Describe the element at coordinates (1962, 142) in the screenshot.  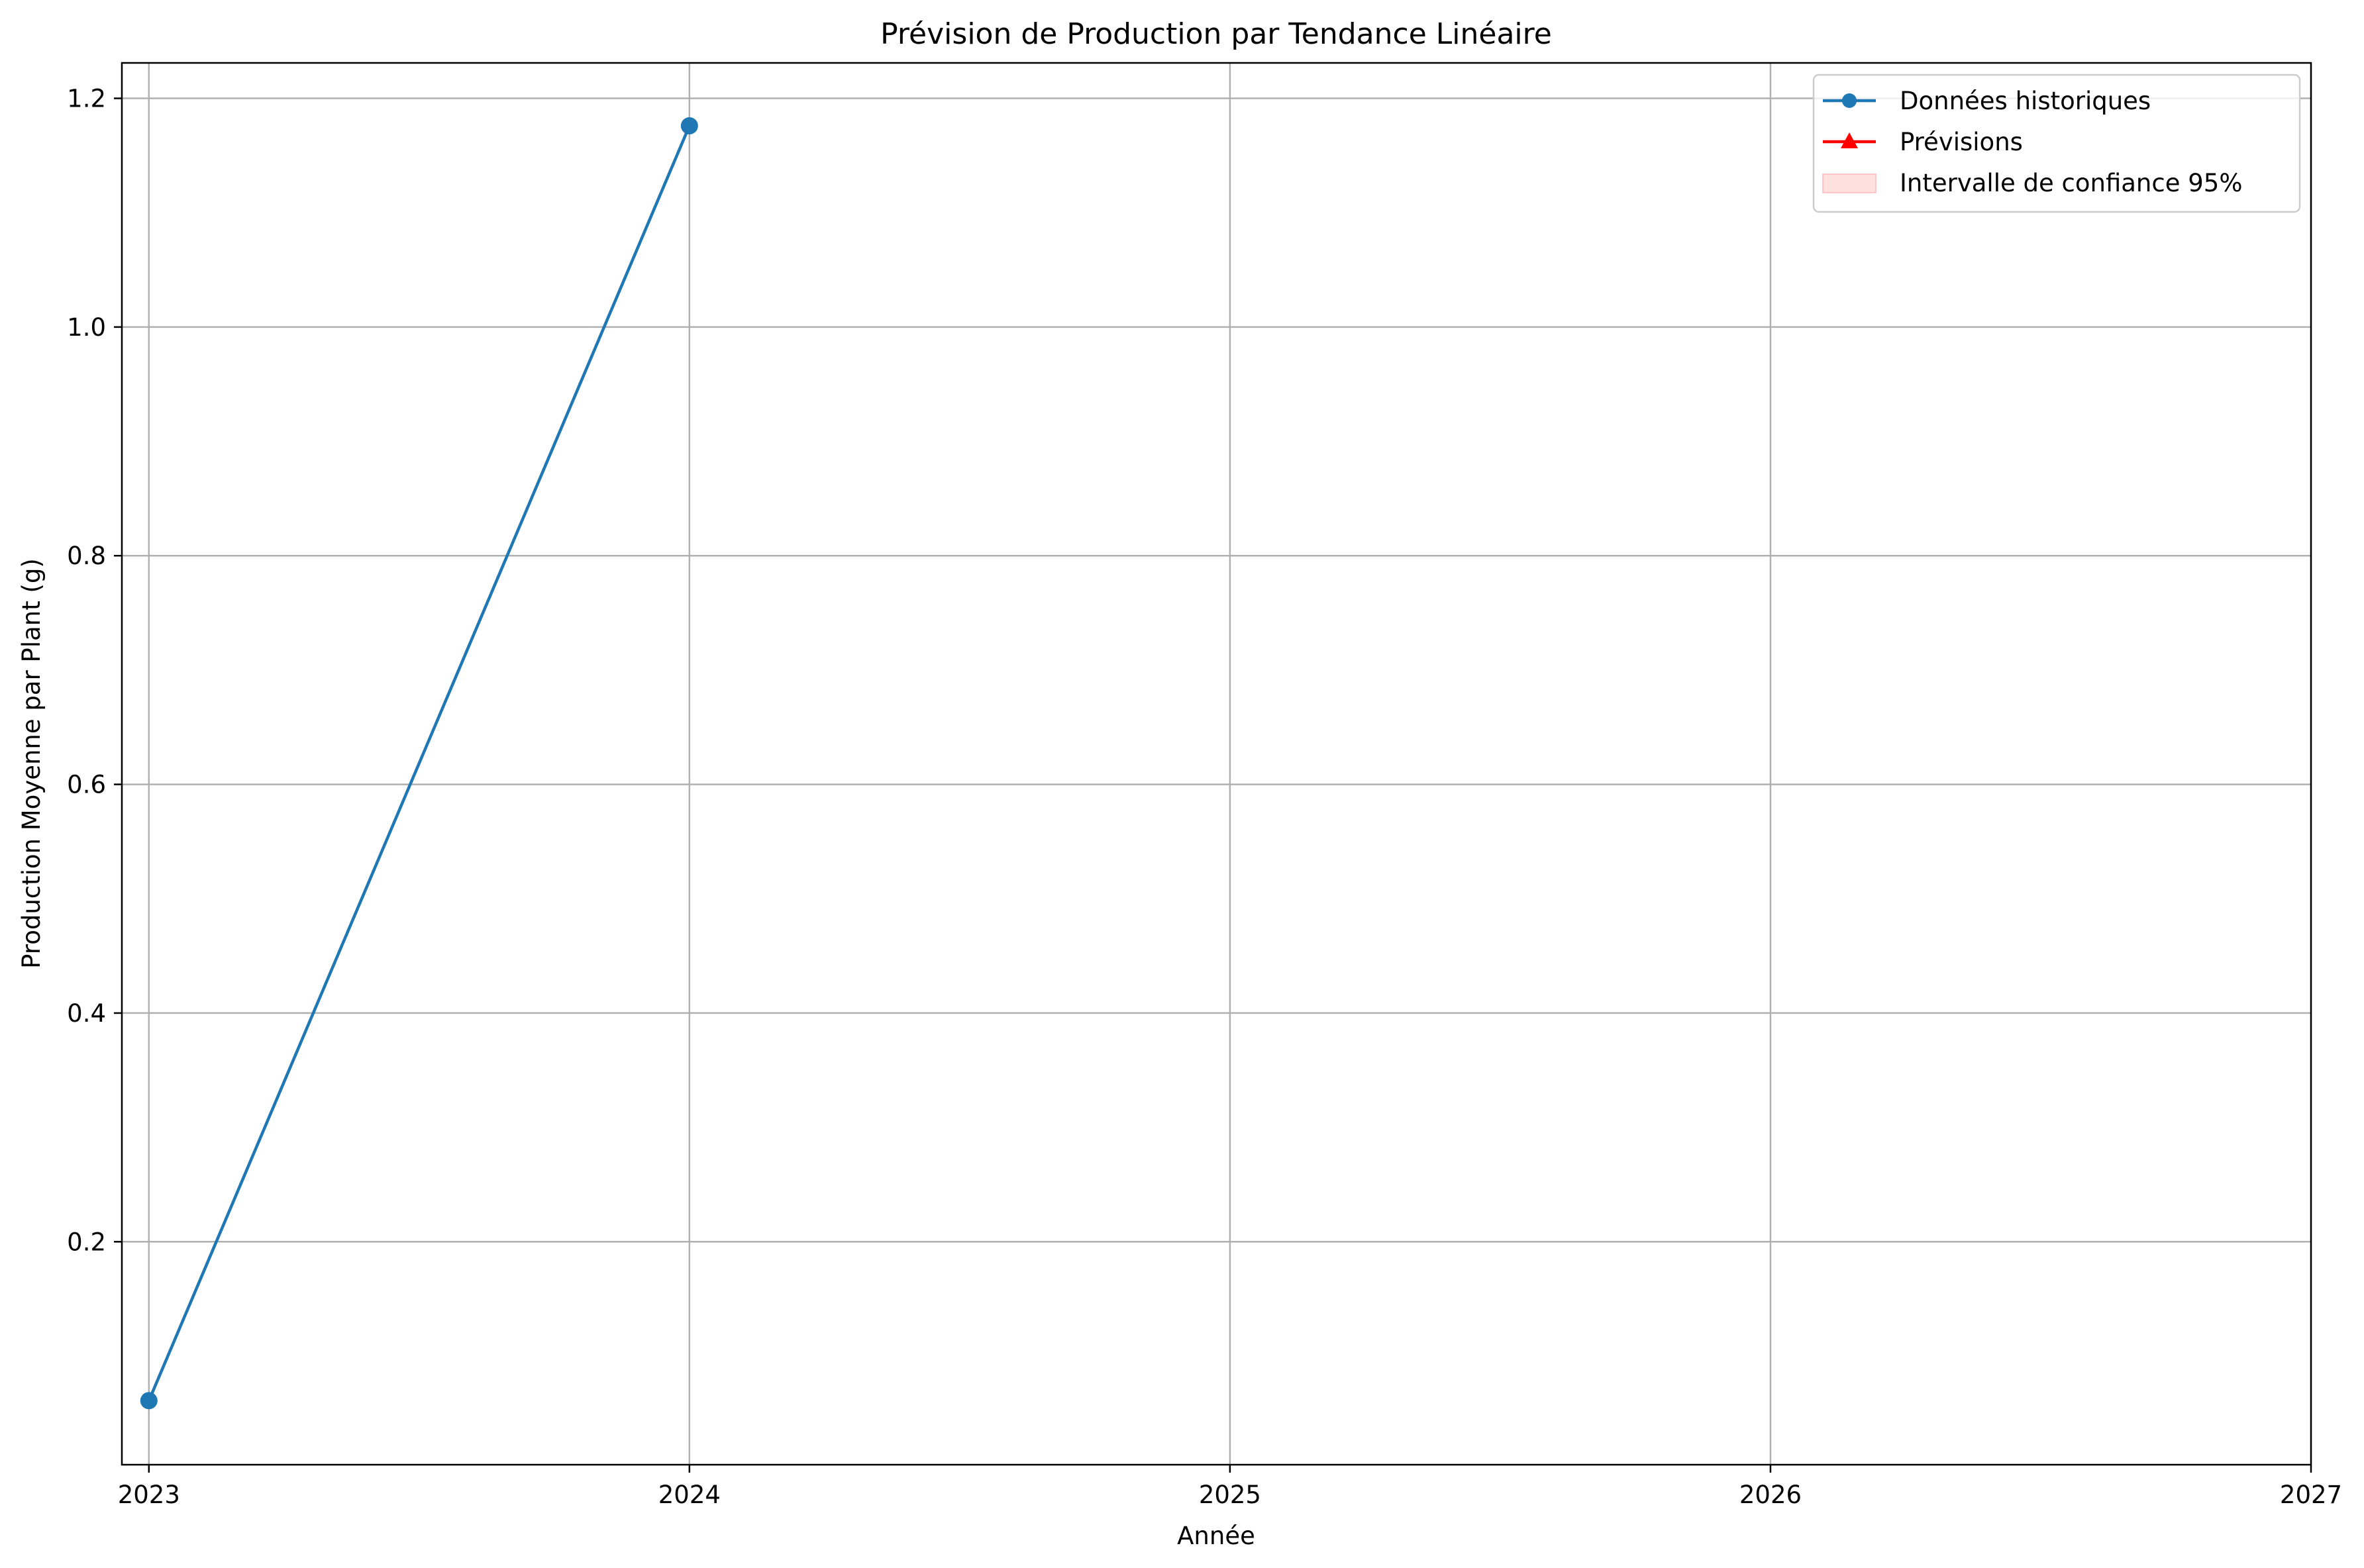
I see `legend-label-previsions: Prévisions` at that location.